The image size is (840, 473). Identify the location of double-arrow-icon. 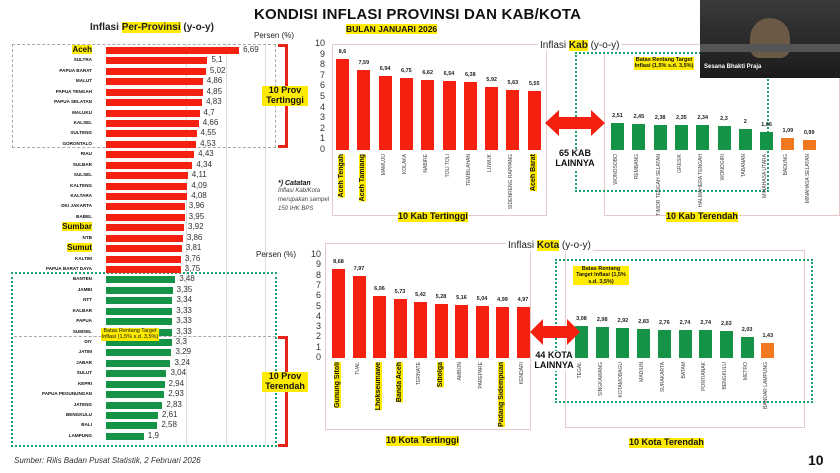
(575, 123).